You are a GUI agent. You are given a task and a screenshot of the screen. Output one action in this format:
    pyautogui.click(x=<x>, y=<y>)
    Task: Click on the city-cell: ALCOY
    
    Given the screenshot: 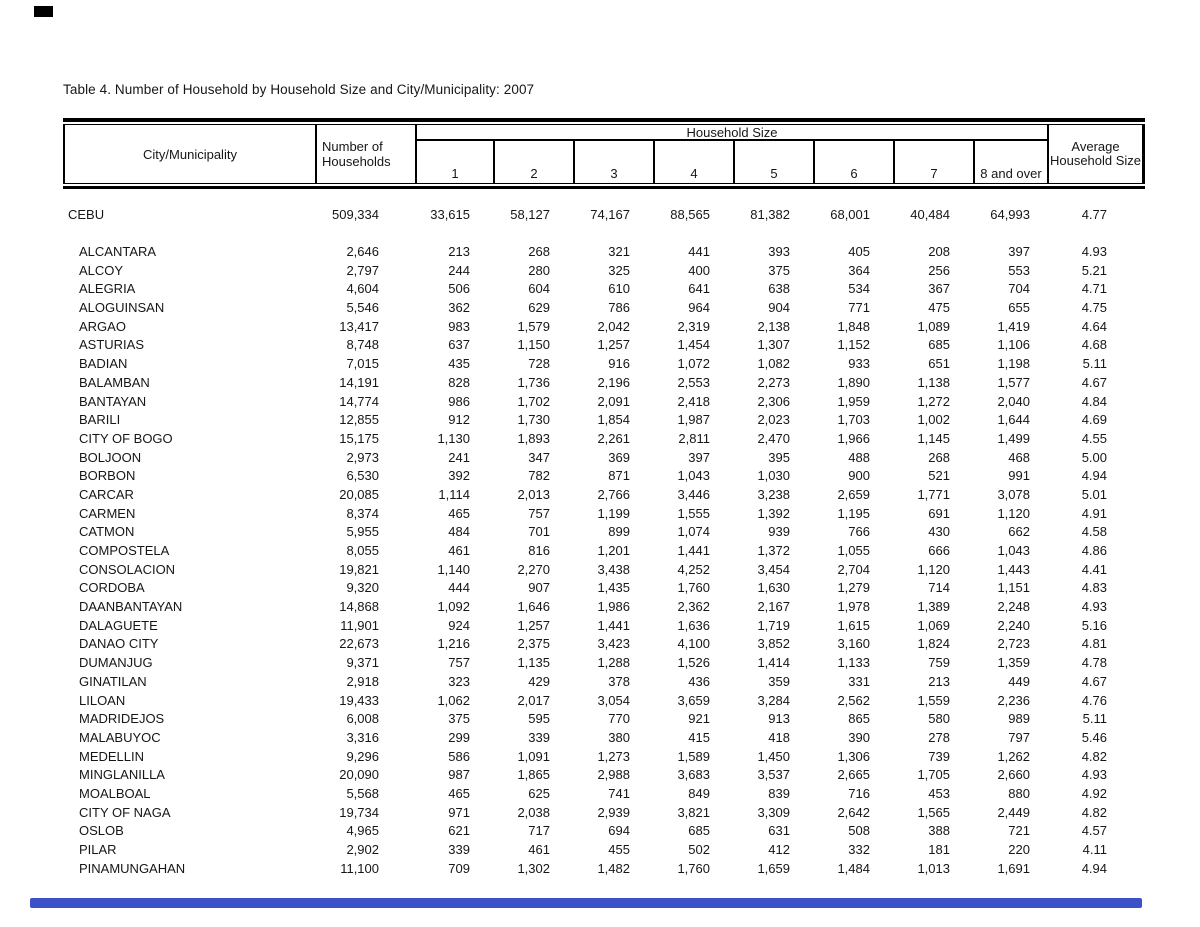 What is the action you would take?
    pyautogui.click(x=101, y=270)
    